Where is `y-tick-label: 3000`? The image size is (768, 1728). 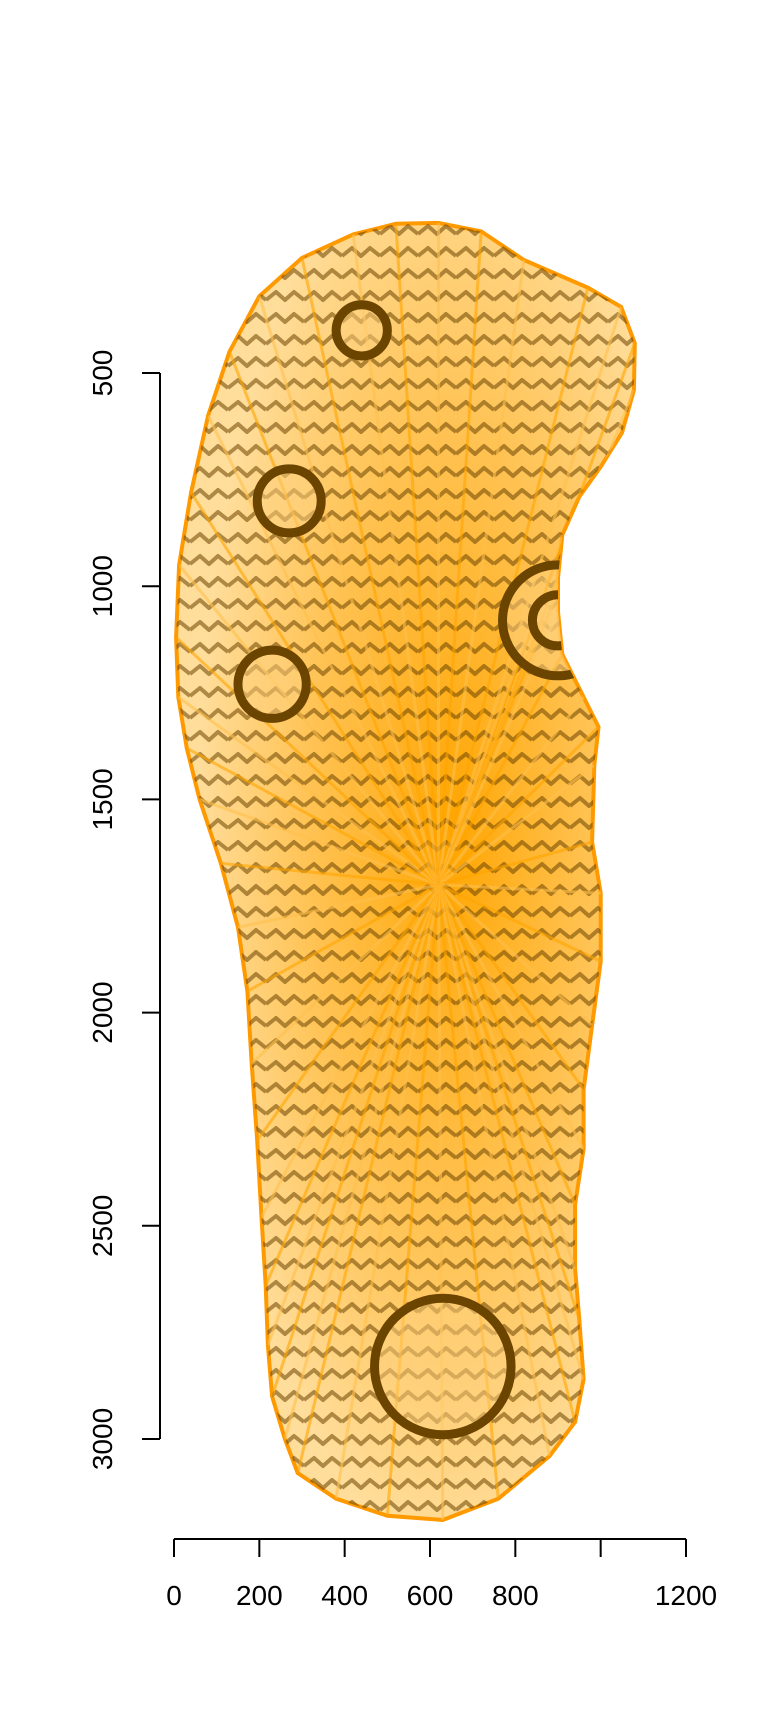
y-tick-label: 3000 is located at coordinates (102, 1439).